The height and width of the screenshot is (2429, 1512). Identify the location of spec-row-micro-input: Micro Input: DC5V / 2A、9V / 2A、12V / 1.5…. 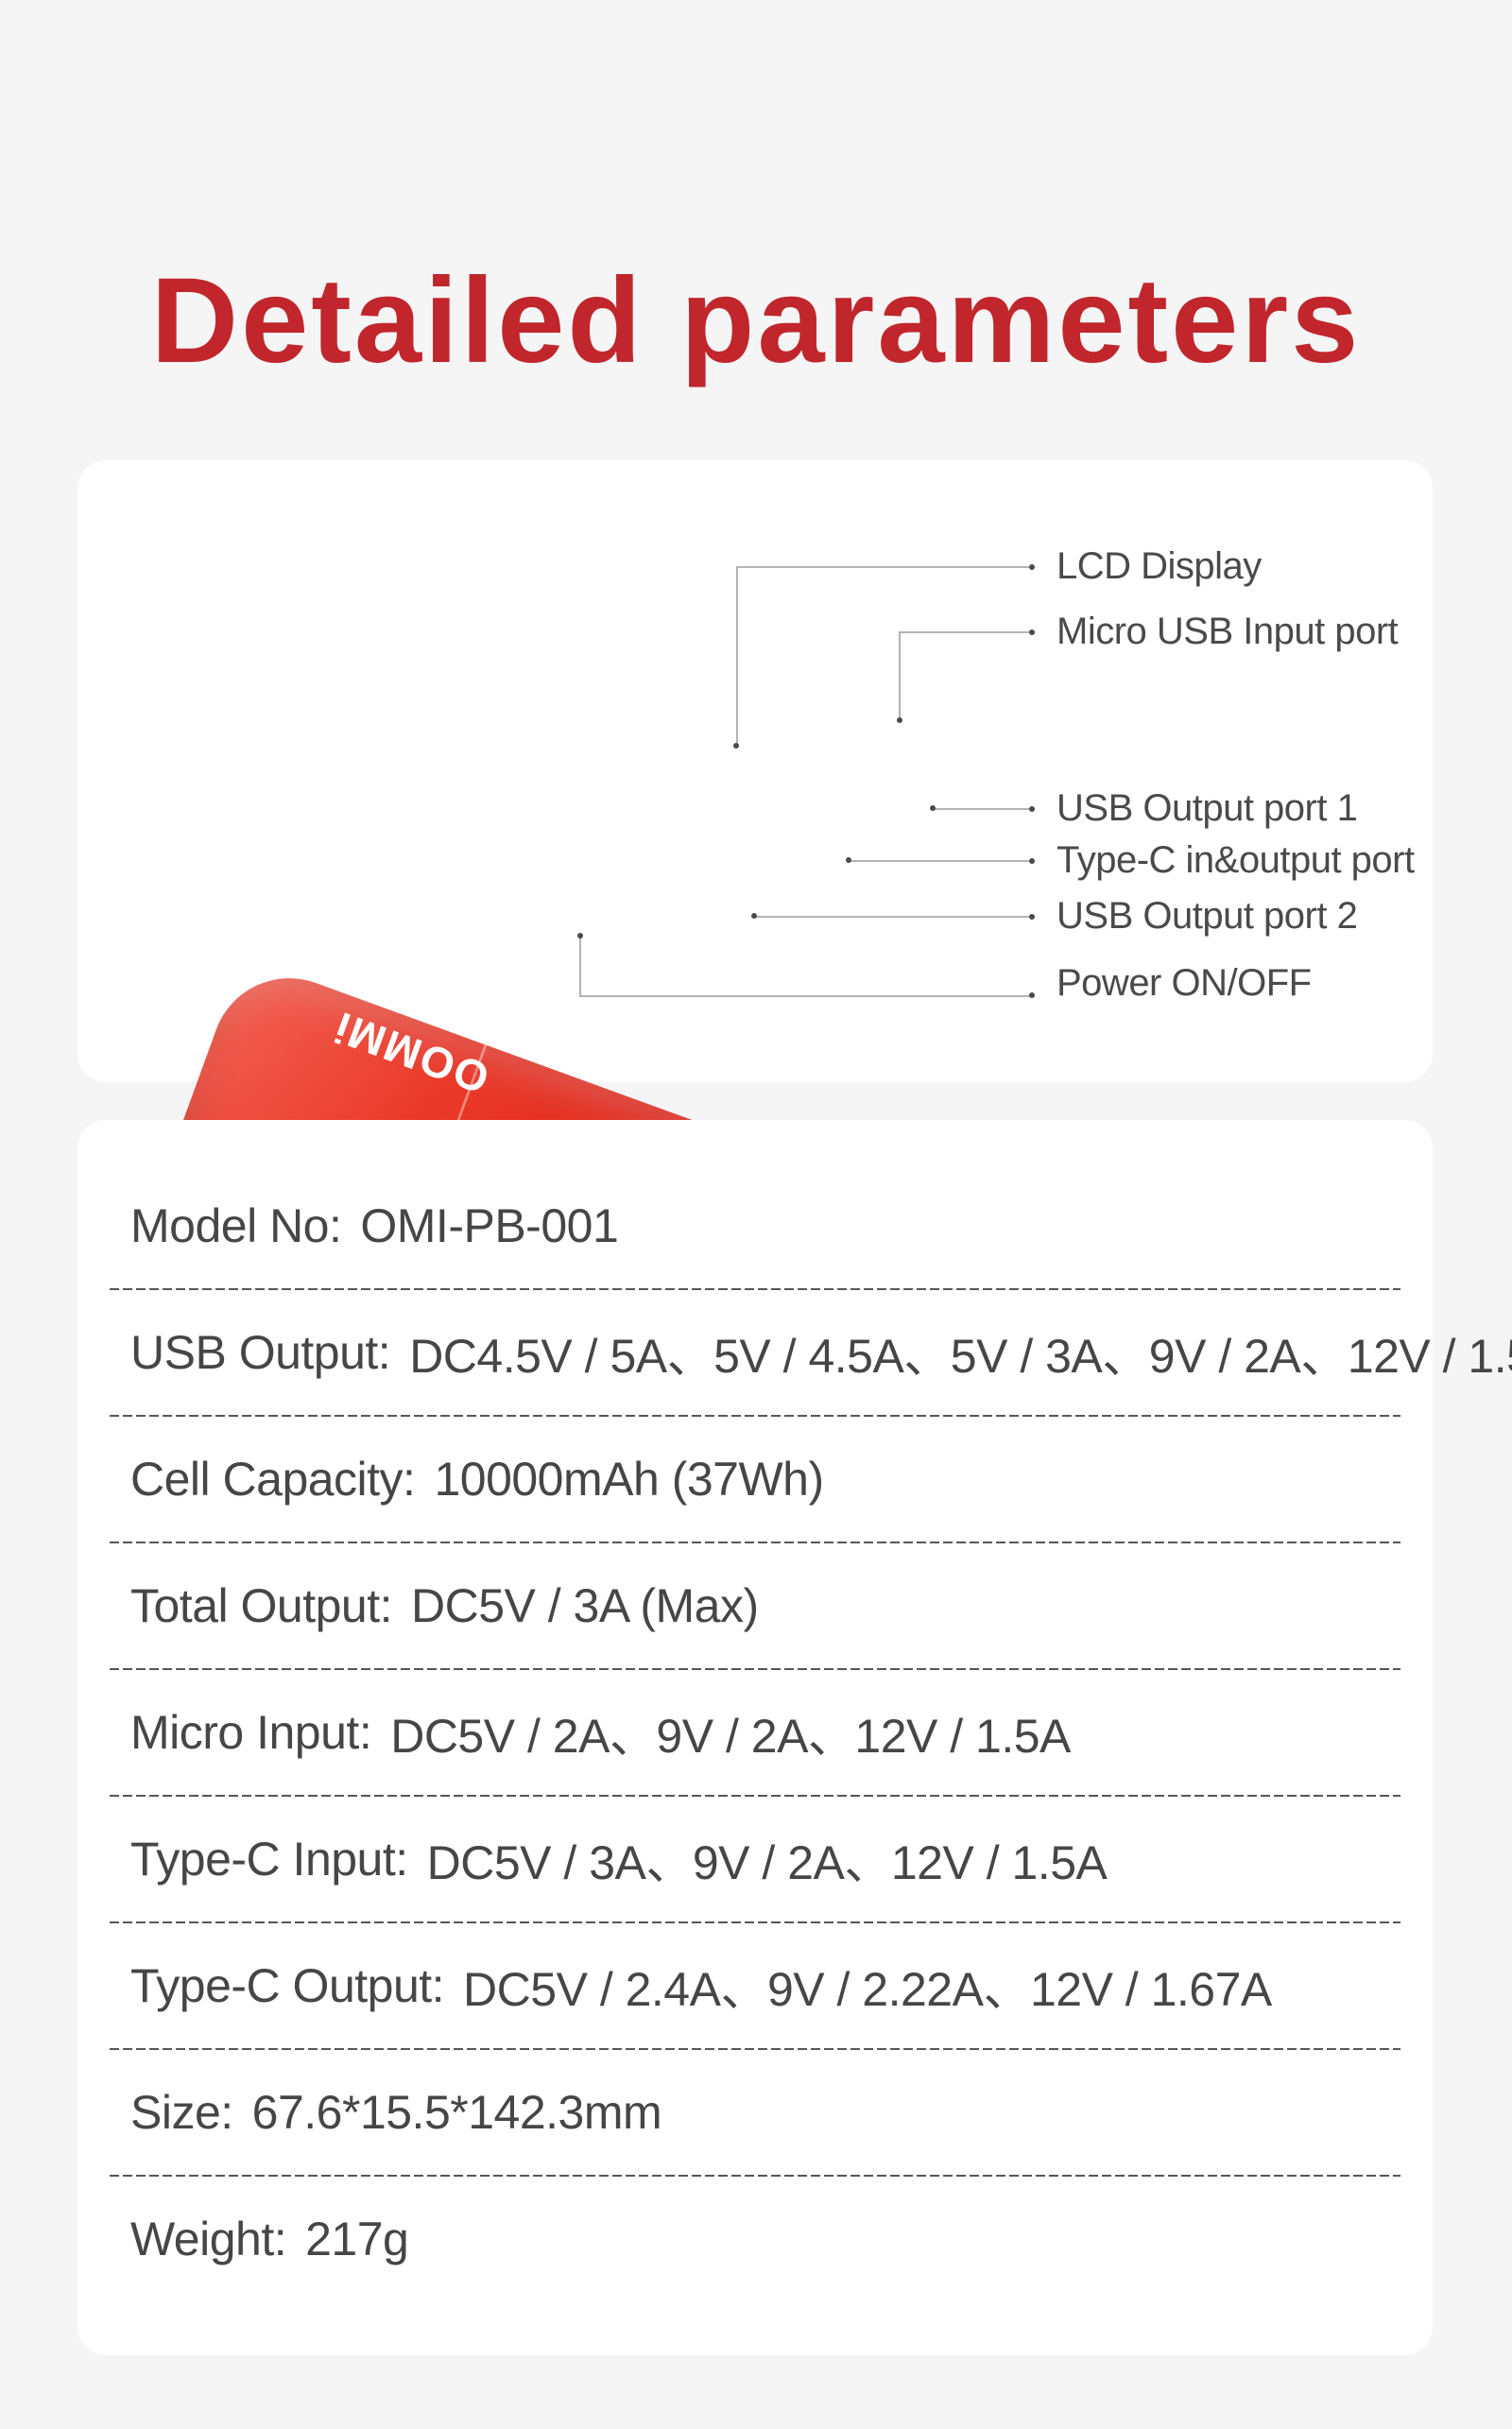
(755, 1732).